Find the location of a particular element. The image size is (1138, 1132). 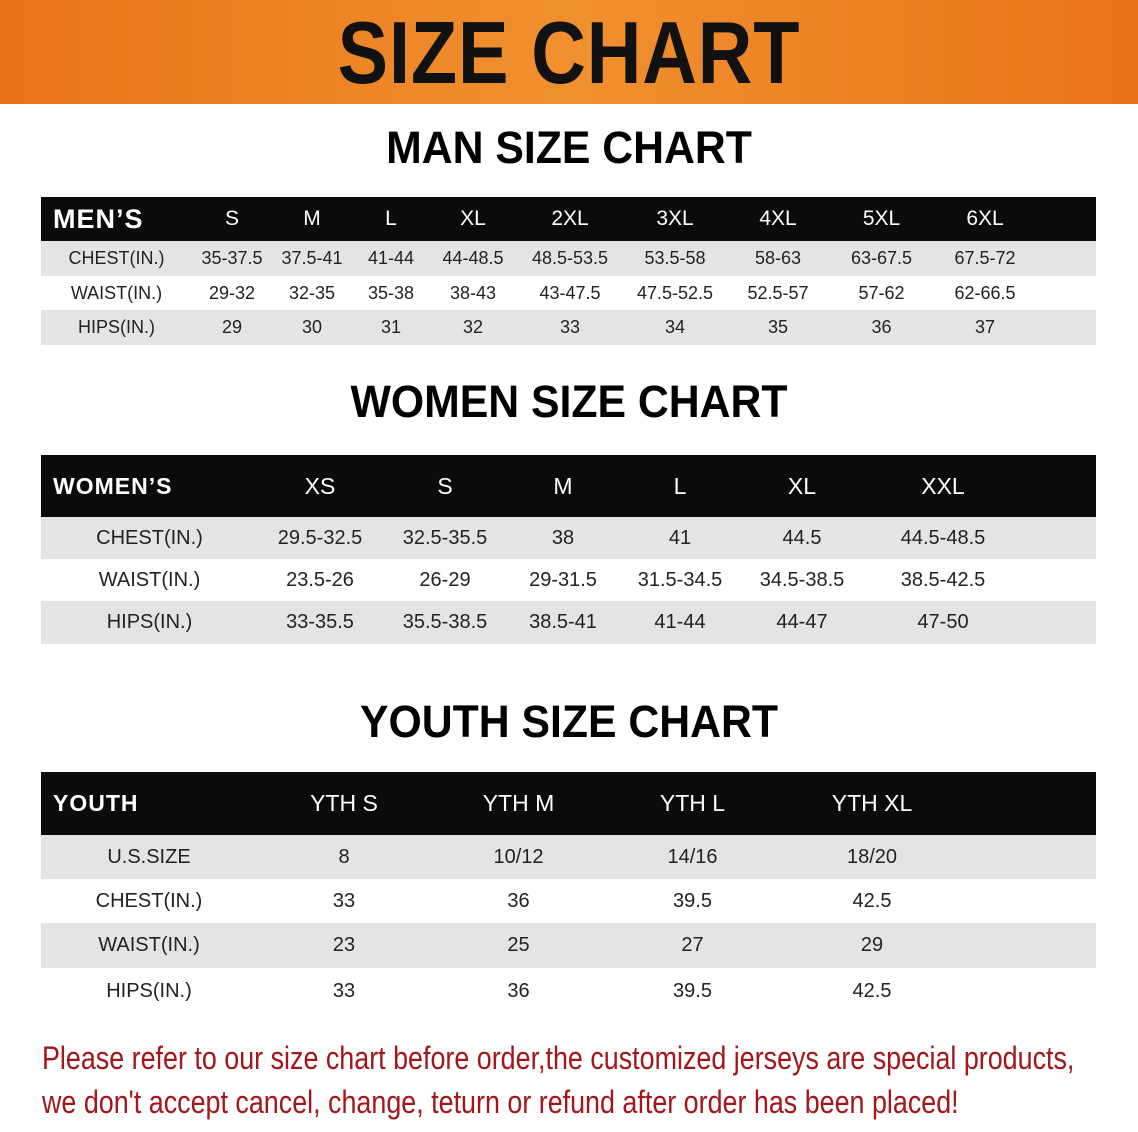

table-cell: YTH S is located at coordinates (344, 803).